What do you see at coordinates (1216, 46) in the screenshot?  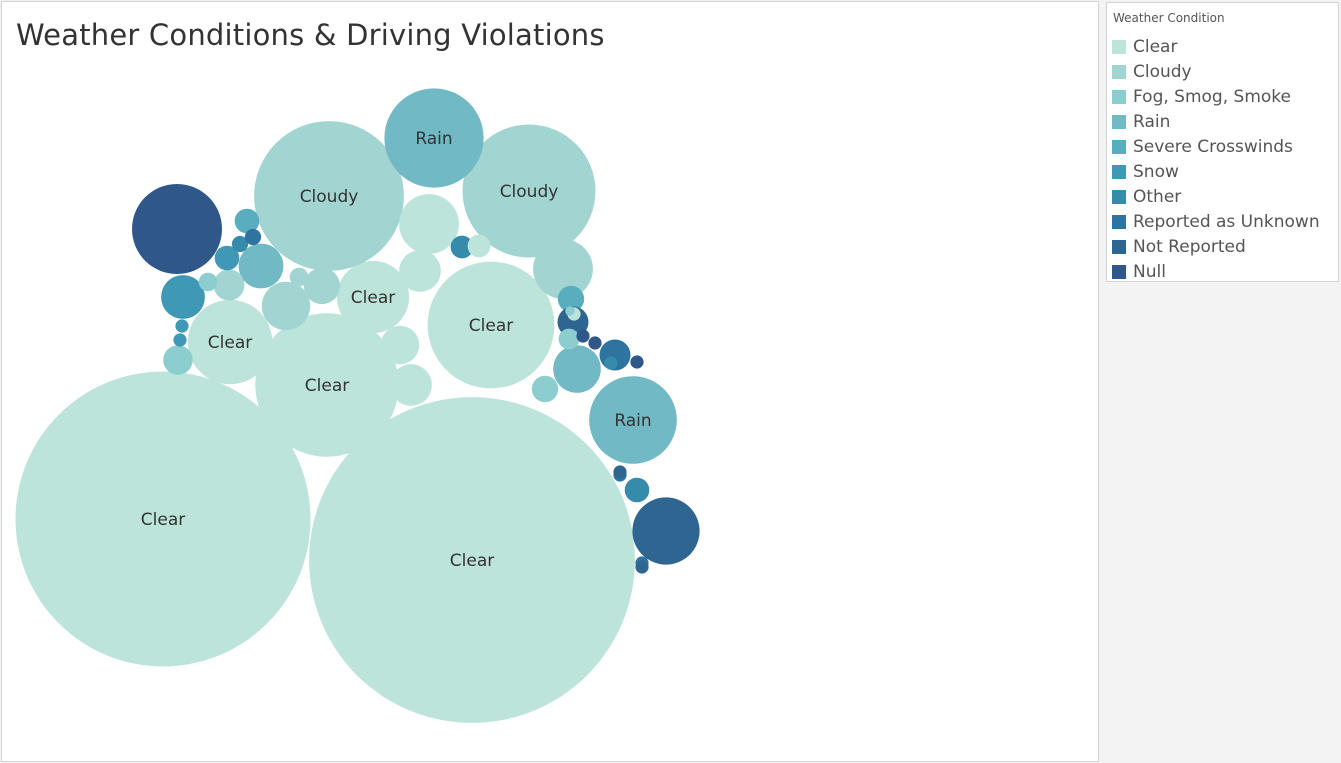 I see `legend-item: Clear` at bounding box center [1216, 46].